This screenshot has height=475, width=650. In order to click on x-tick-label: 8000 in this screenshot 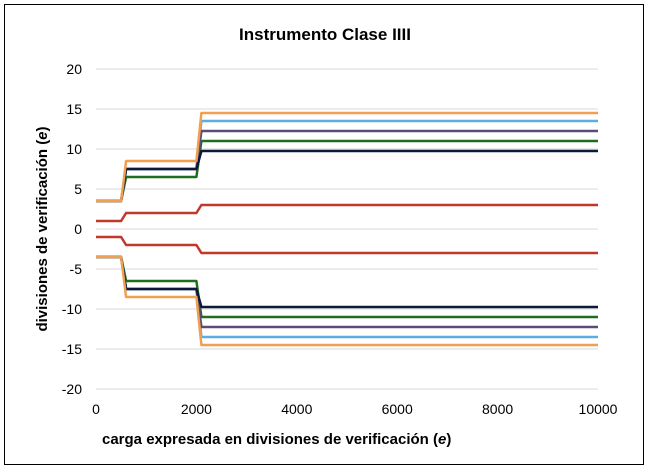, I will do `click(497, 409)`.